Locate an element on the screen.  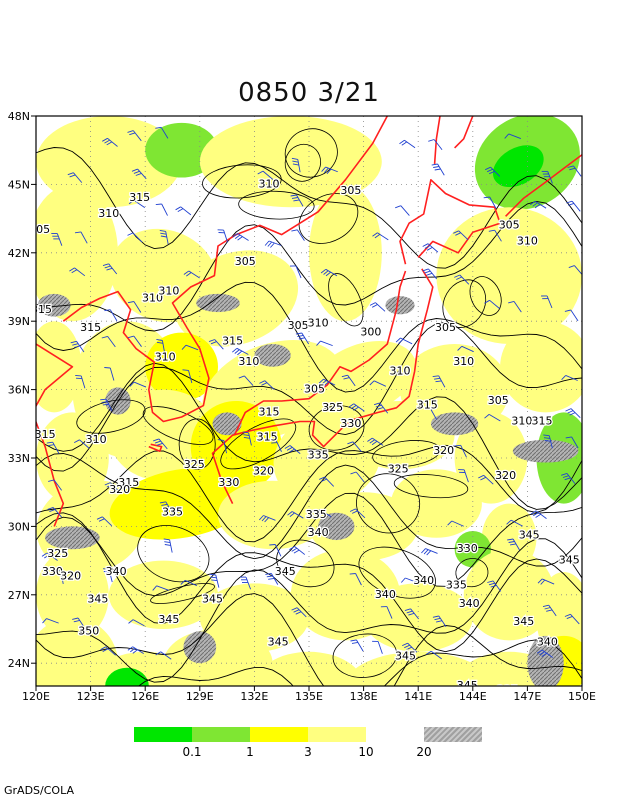
lat-tick-label: 36N is located at coordinates (19, 390).